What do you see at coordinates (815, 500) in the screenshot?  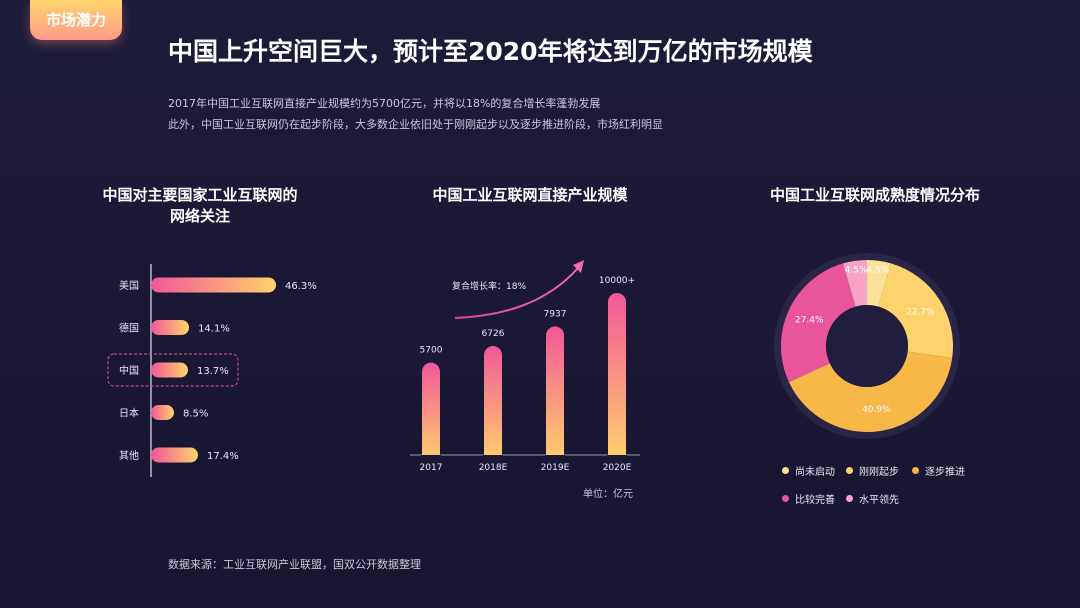 I see `legend-label: 比较完善` at bounding box center [815, 500].